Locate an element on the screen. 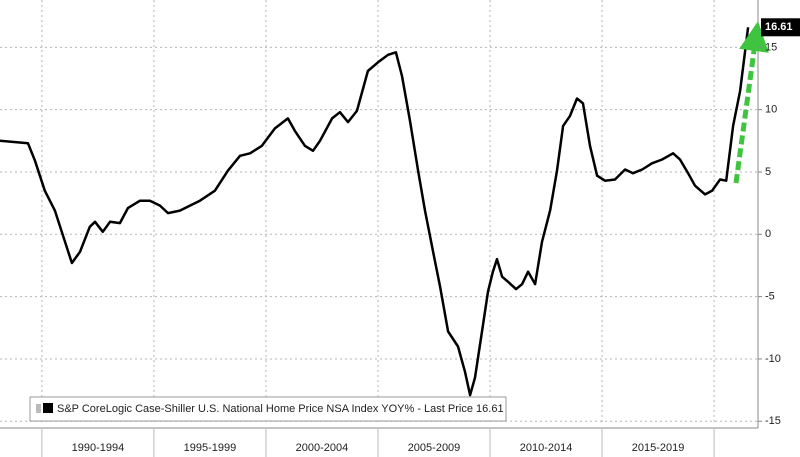 Image resolution: width=800 pixels, height=457 pixels. y-tick-label: -15 is located at coordinates (773, 421).